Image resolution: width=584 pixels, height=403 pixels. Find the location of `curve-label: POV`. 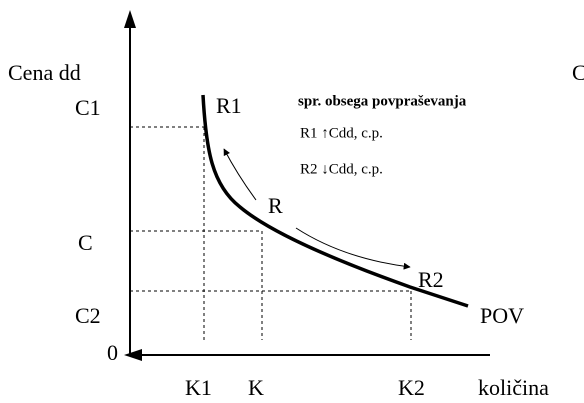

curve-label: POV is located at coordinates (502, 315).